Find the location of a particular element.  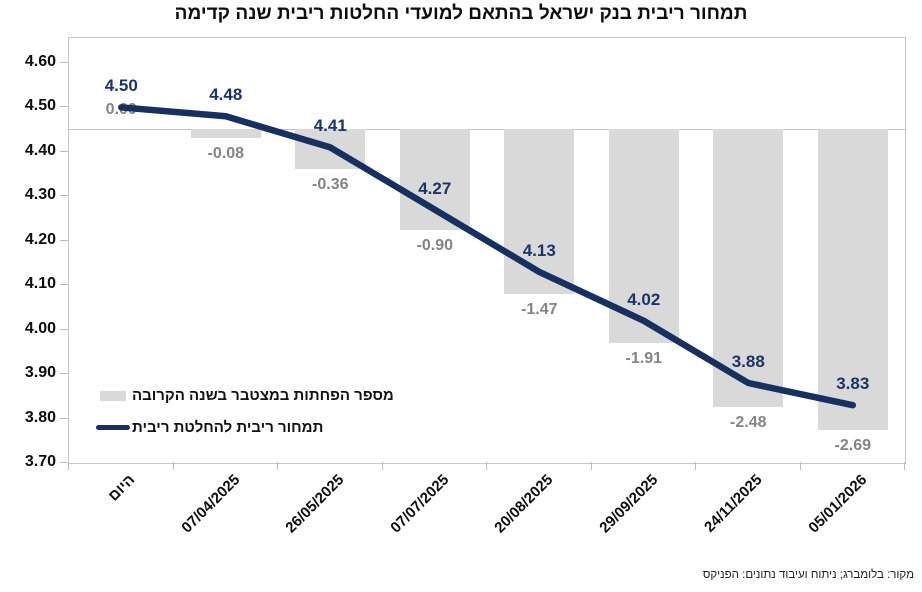

bar-value-label: -0.36 is located at coordinates (330, 185).